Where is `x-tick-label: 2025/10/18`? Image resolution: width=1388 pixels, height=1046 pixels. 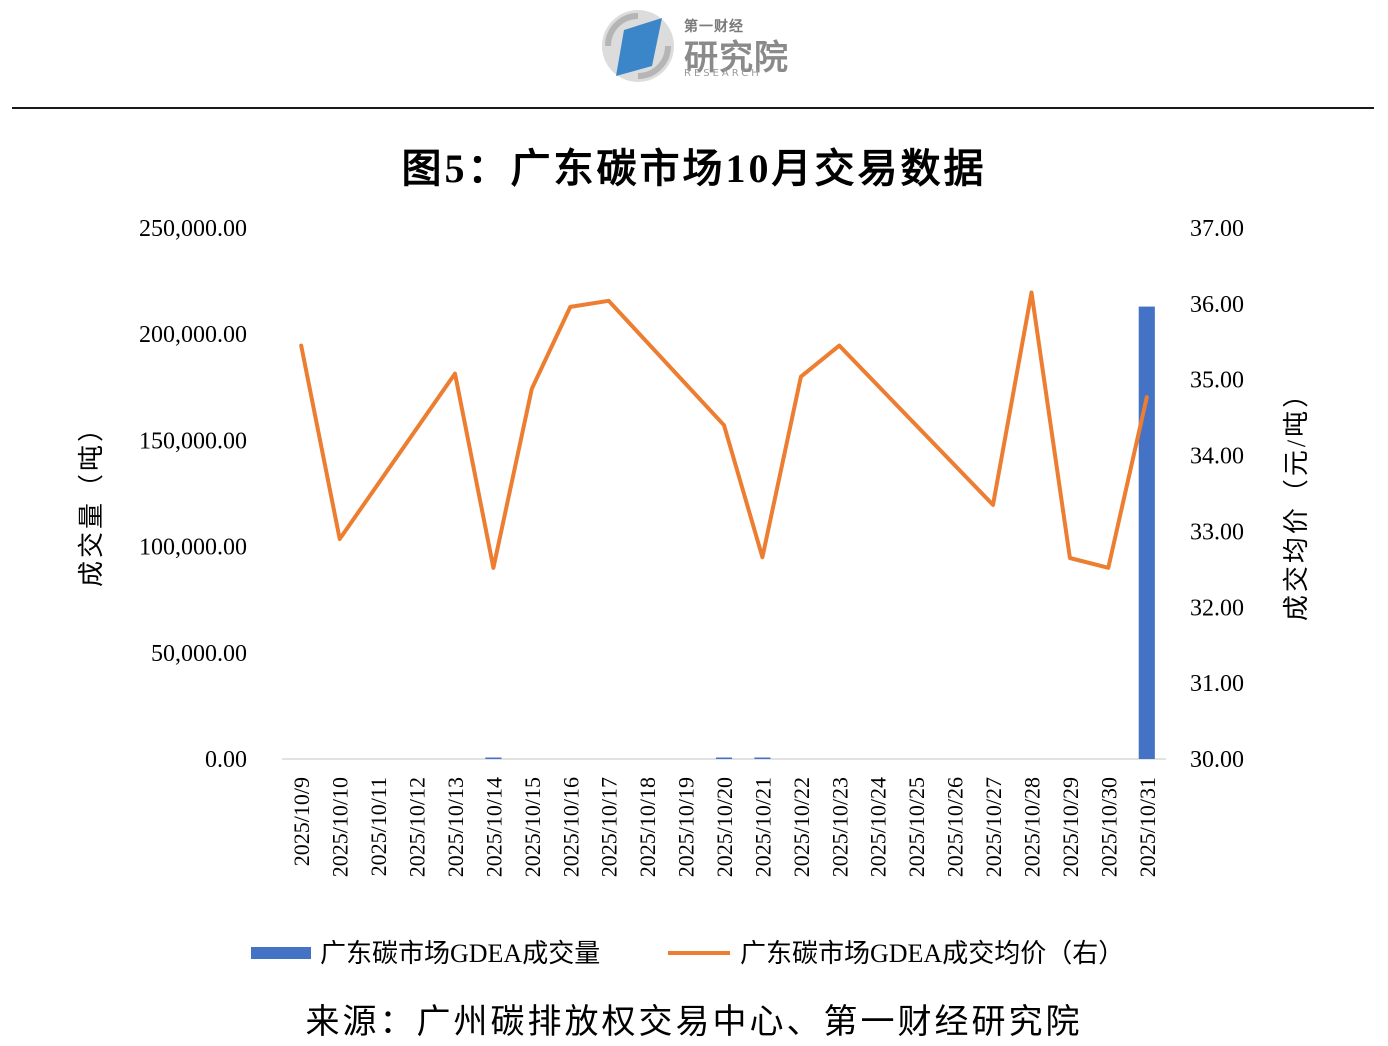 x-tick-label: 2025/10/18 is located at coordinates (647, 827).